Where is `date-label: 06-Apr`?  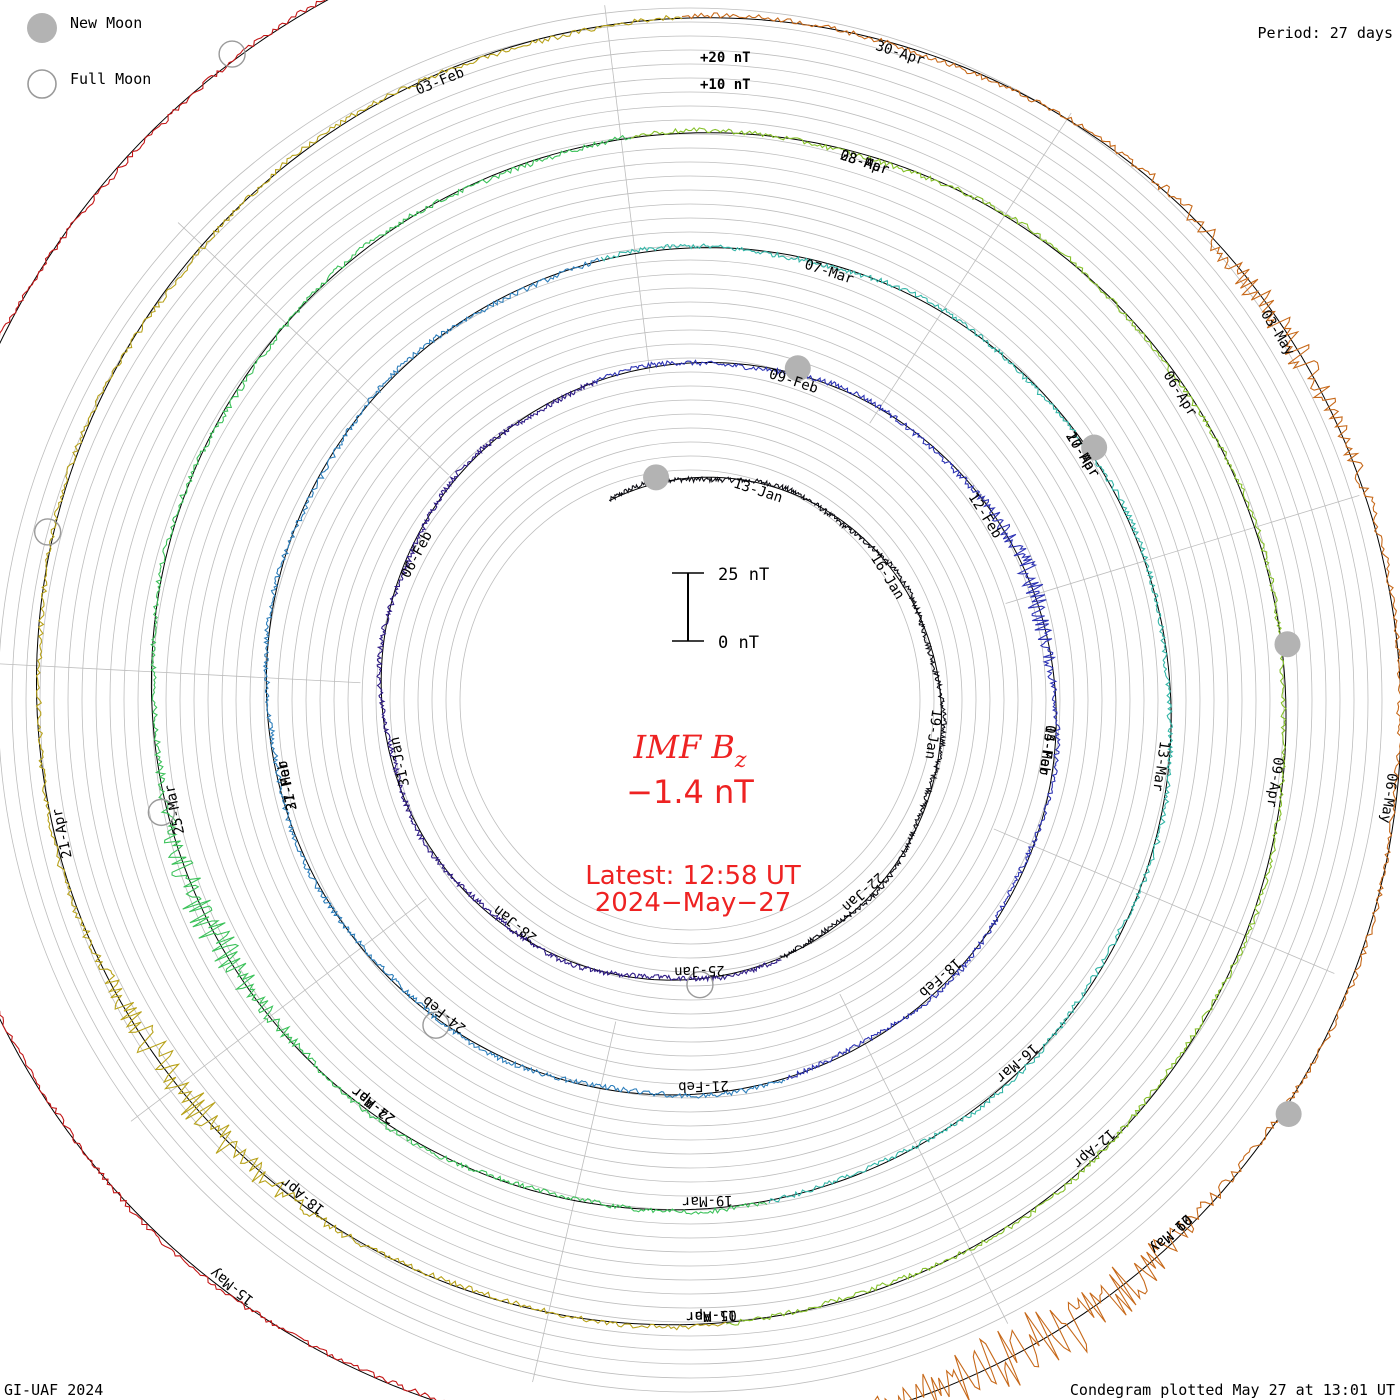
date-label: 06-Apr is located at coordinates (1180, 393).